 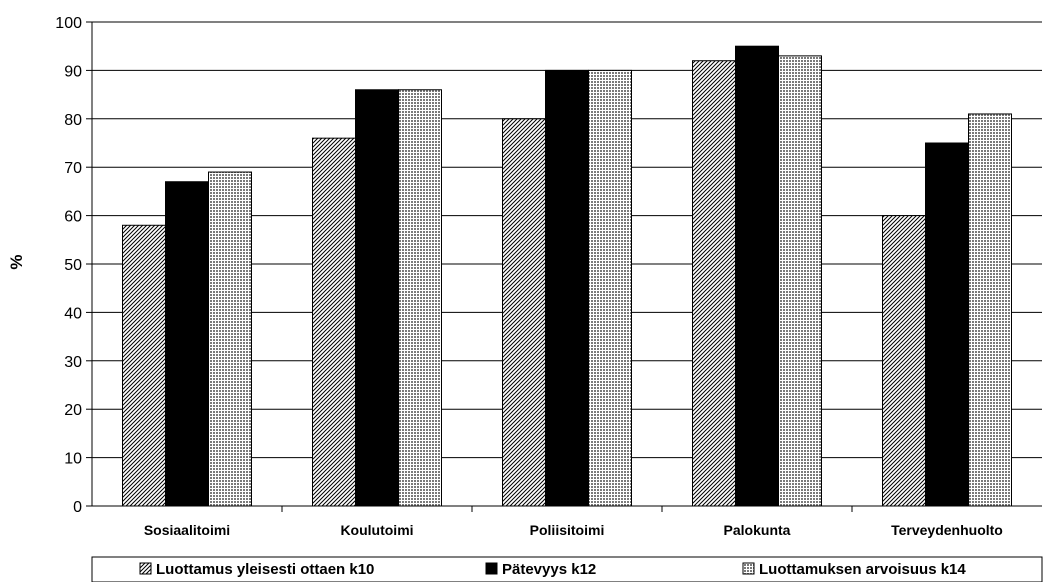 What do you see at coordinates (73, 120) in the screenshot?
I see `y-tick-label: 80` at bounding box center [73, 120].